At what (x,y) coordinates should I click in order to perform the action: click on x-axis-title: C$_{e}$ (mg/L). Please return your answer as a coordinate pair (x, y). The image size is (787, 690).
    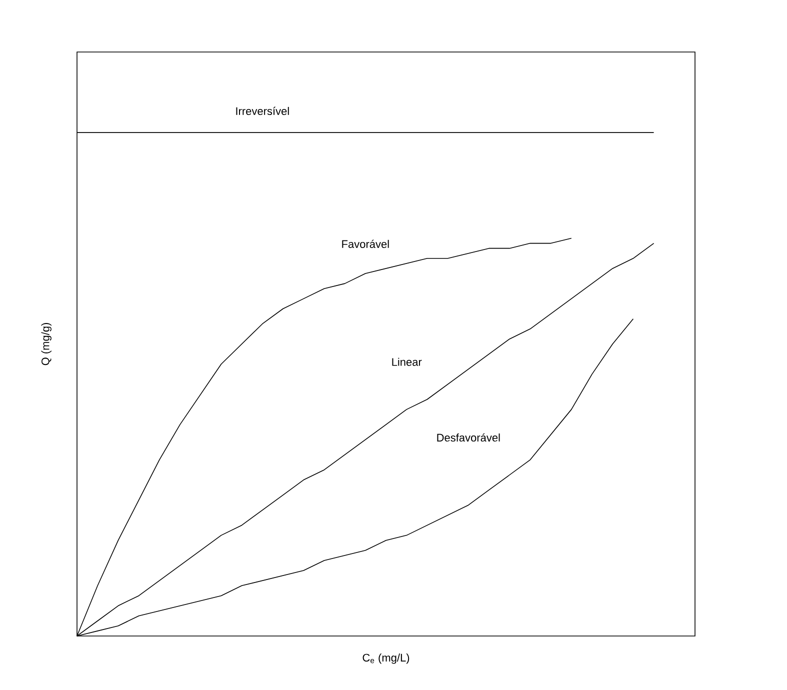
    Looking at the image, I should click on (386, 659).